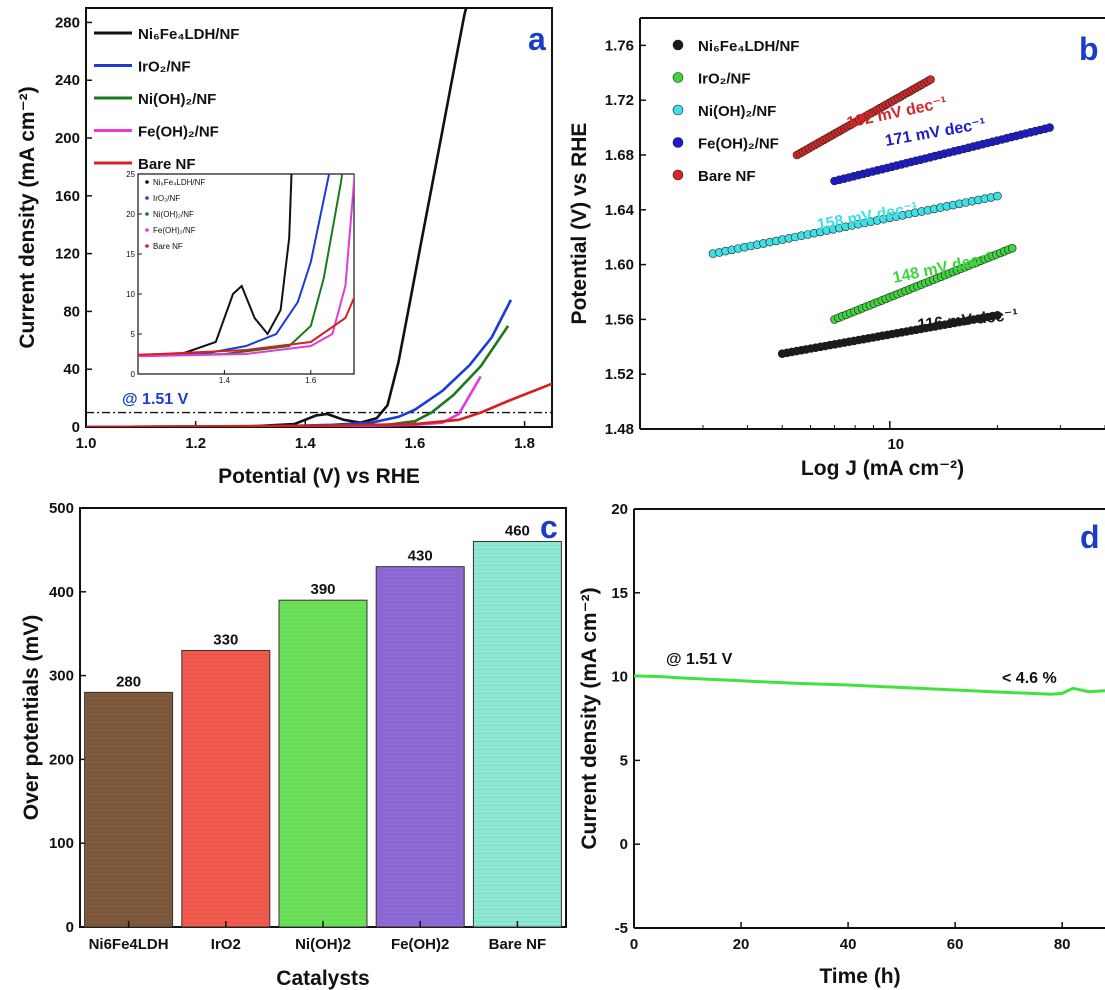 This screenshot has width=1105, height=990. Describe the element at coordinates (848, 944) in the screenshot. I see `d-xtick-label: 40` at that location.